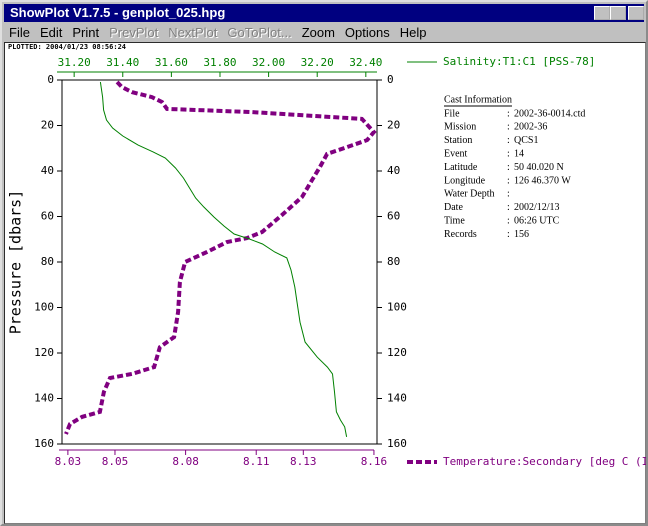 The image size is (648, 526). What do you see at coordinates (365, 62) in the screenshot?
I see `x2-tick-label: 32.40` at bounding box center [365, 62].